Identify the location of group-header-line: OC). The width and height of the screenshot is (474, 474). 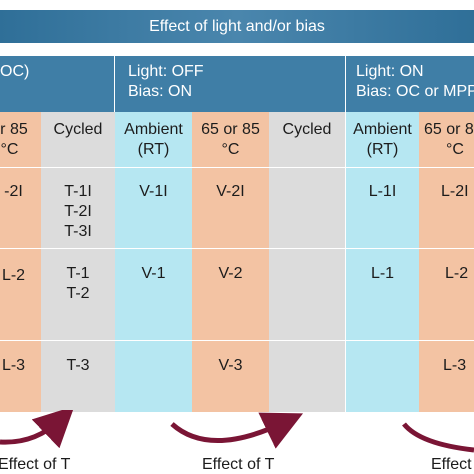
(15, 71).